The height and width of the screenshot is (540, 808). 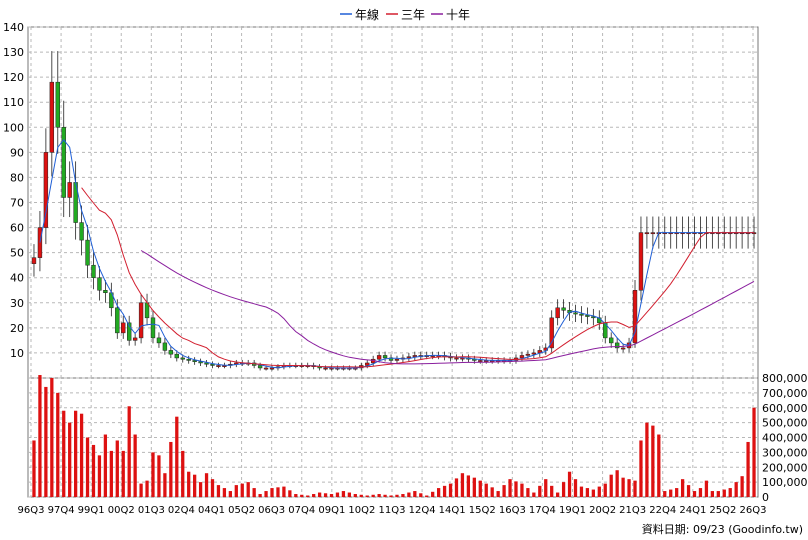 What do you see at coordinates (181, 510) in the screenshot?
I see `x-tick-label: 02Q4` at bounding box center [181, 510].